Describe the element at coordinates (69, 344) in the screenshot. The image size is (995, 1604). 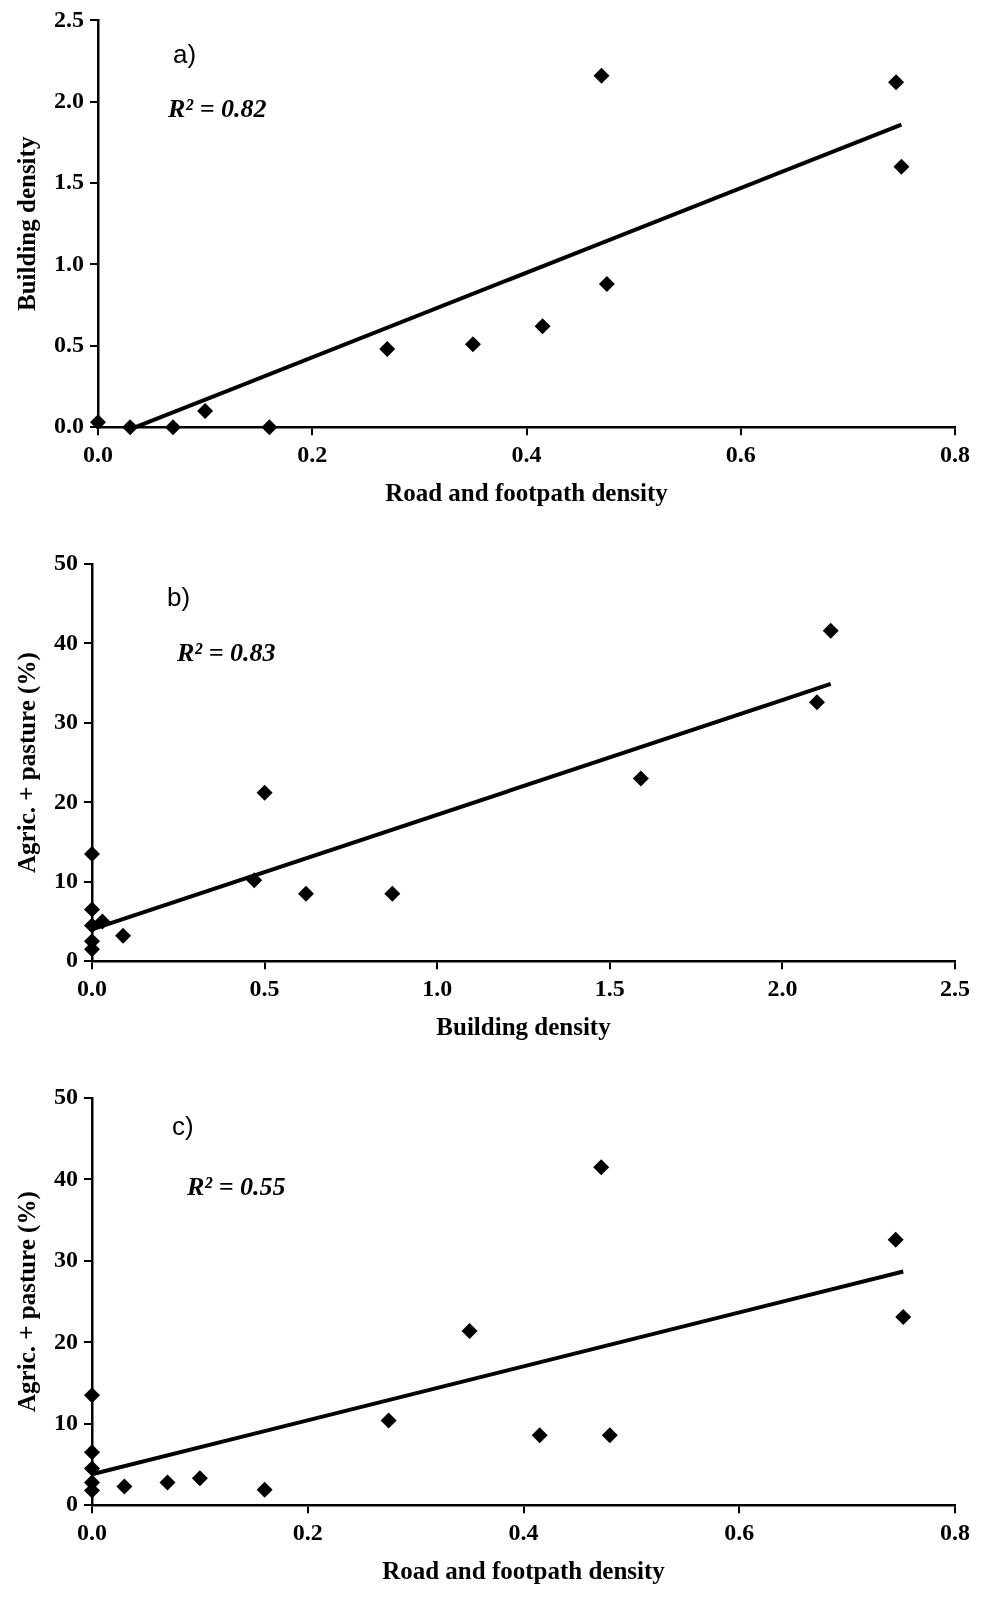
I see `y-tick-label: 0.5` at that location.